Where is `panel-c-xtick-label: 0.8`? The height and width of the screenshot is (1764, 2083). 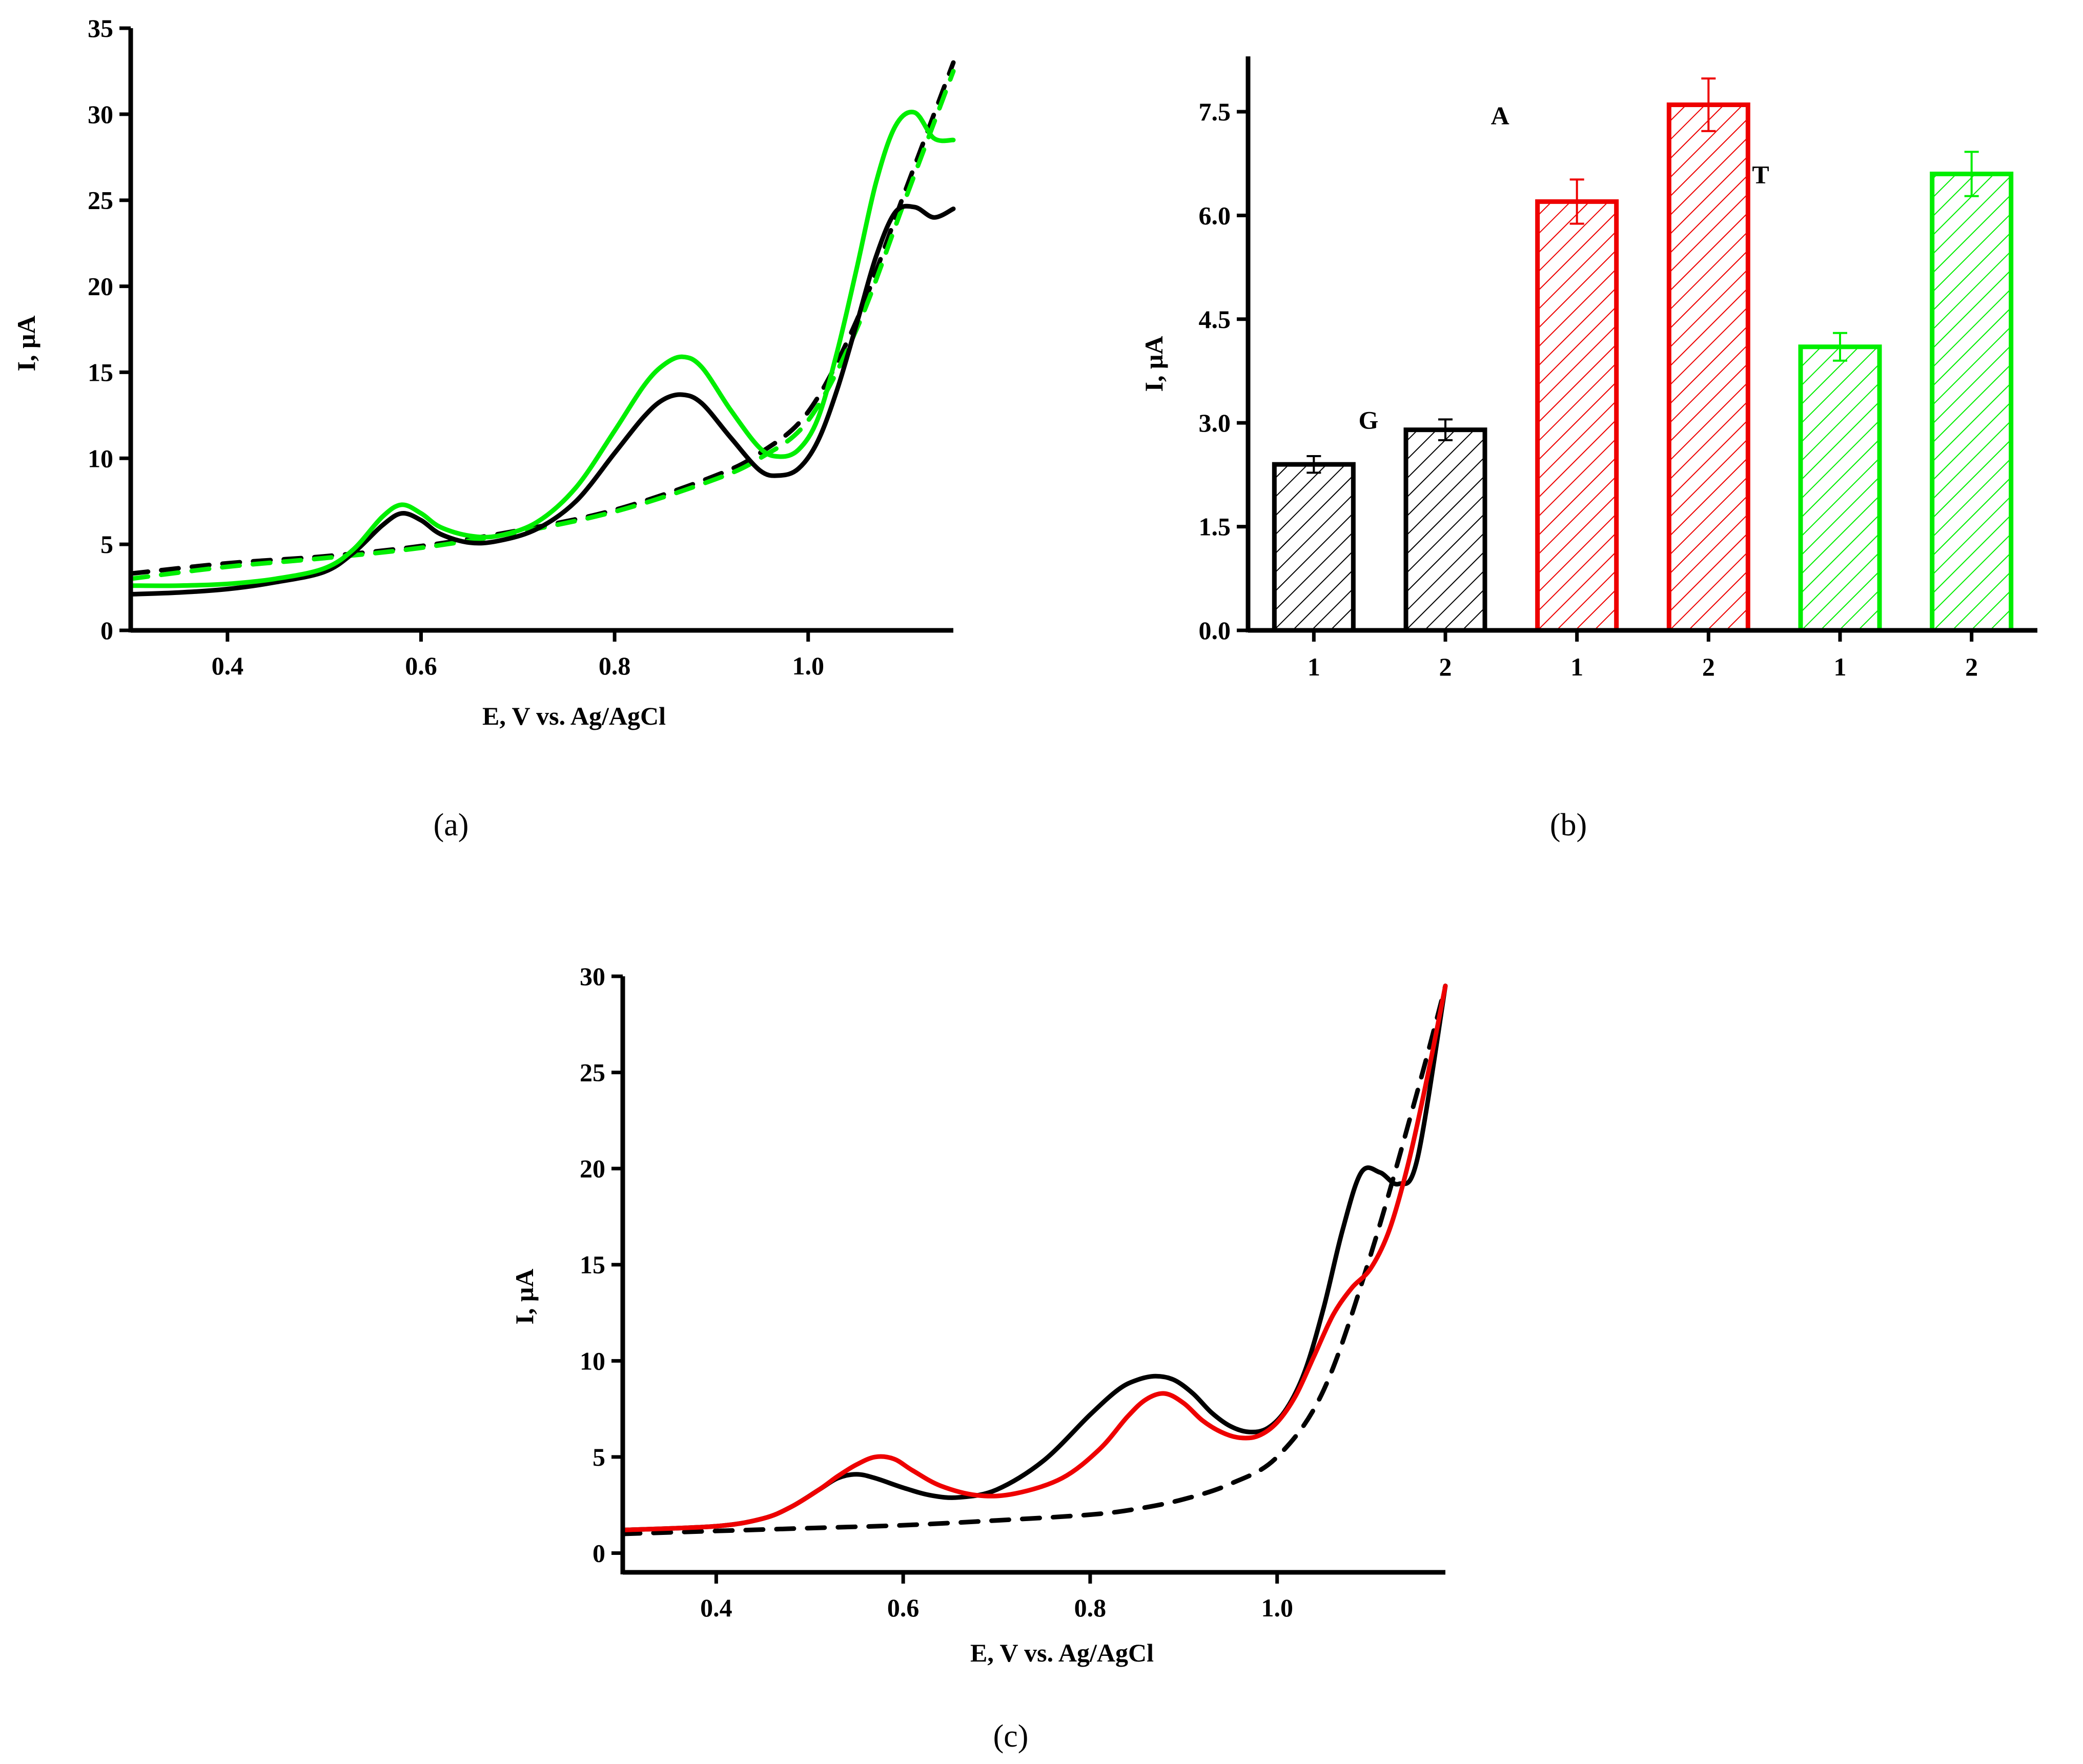
panel-c-xtick-label: 0.8 is located at coordinates (1091, 1607).